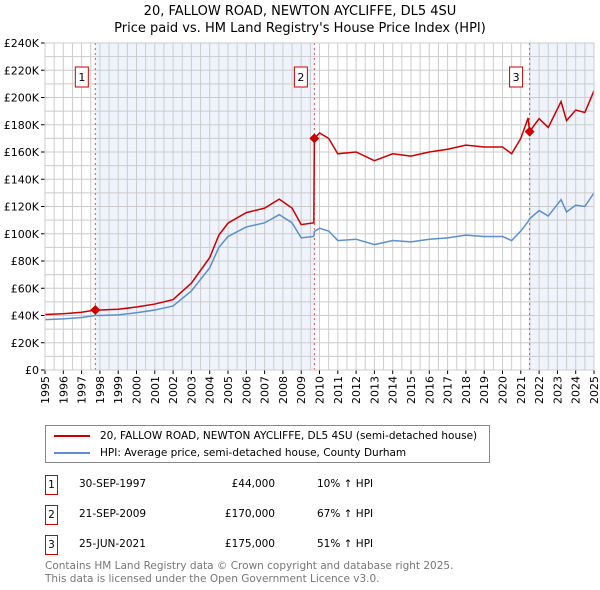 The height and width of the screenshot is (590, 600). Describe the element at coordinates (63, 390) in the screenshot. I see `x-tick-label: 1996` at that location.